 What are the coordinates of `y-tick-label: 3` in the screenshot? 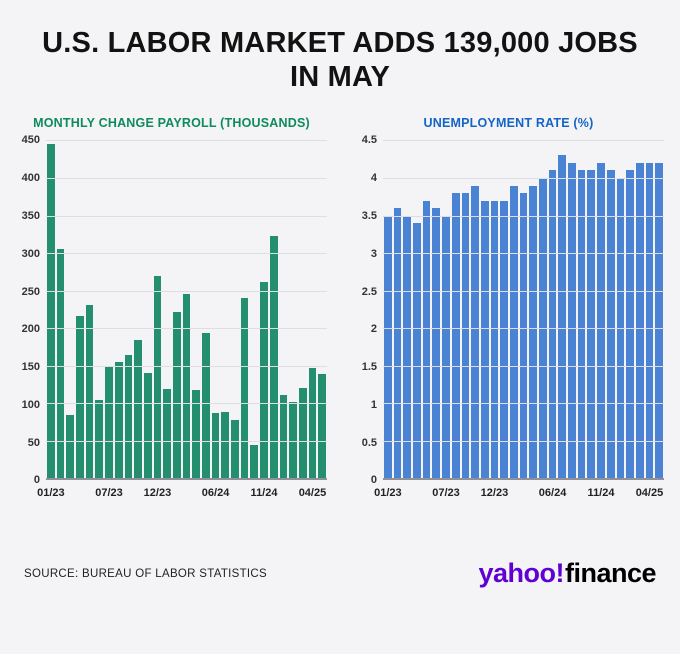 It's located at (373, 253).